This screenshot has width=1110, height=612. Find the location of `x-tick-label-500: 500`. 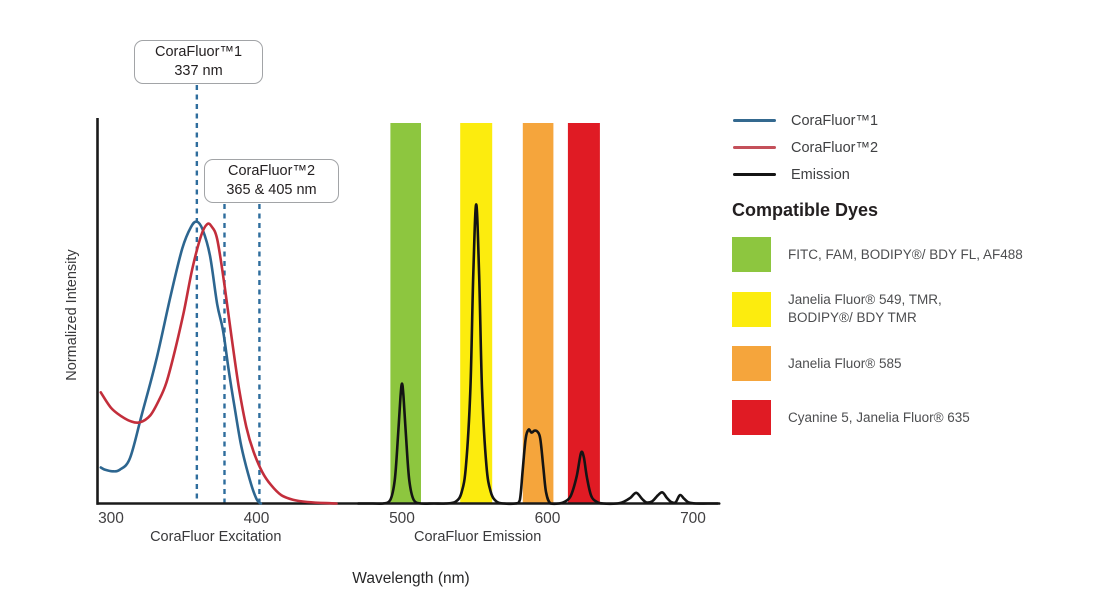

x-tick-label-500: 500 is located at coordinates (402, 518).